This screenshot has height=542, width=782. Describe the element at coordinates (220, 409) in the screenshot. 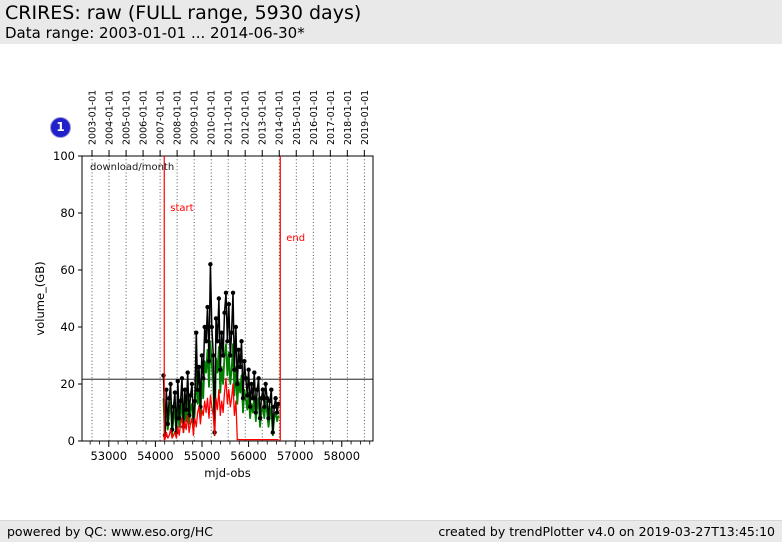

I see `series-red-line` at that location.